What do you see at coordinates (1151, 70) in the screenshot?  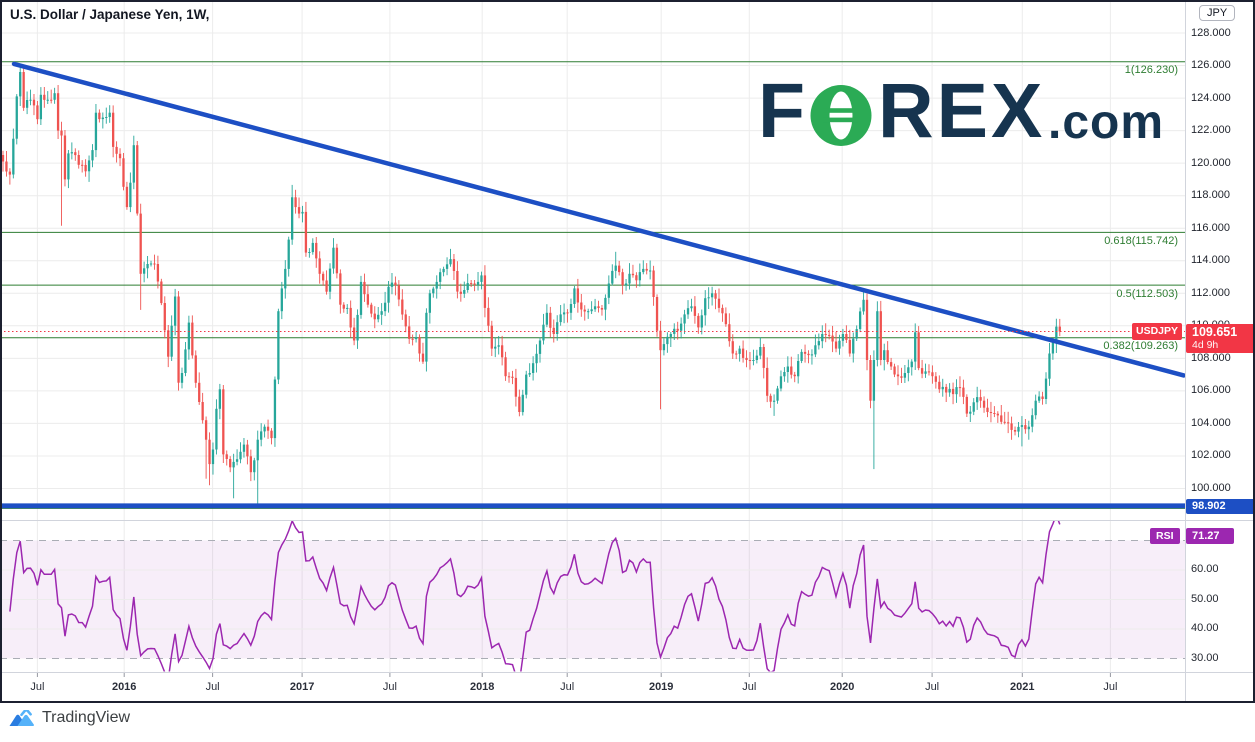 I see `fib-level-label: 1(126.230)` at bounding box center [1151, 70].